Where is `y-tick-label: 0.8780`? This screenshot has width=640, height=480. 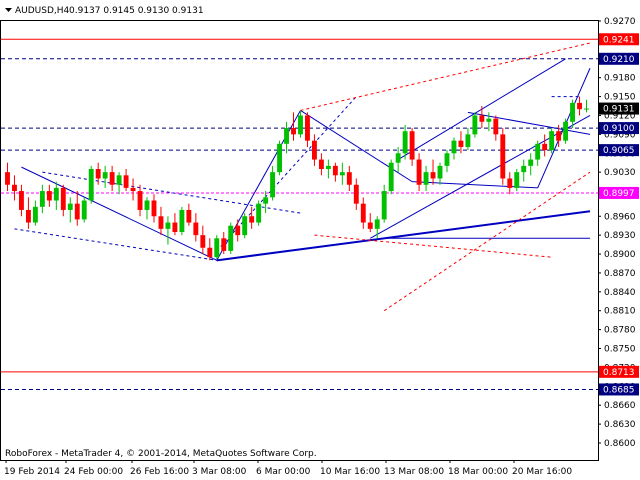 y-tick-label: 0.8780 is located at coordinates (620, 331).